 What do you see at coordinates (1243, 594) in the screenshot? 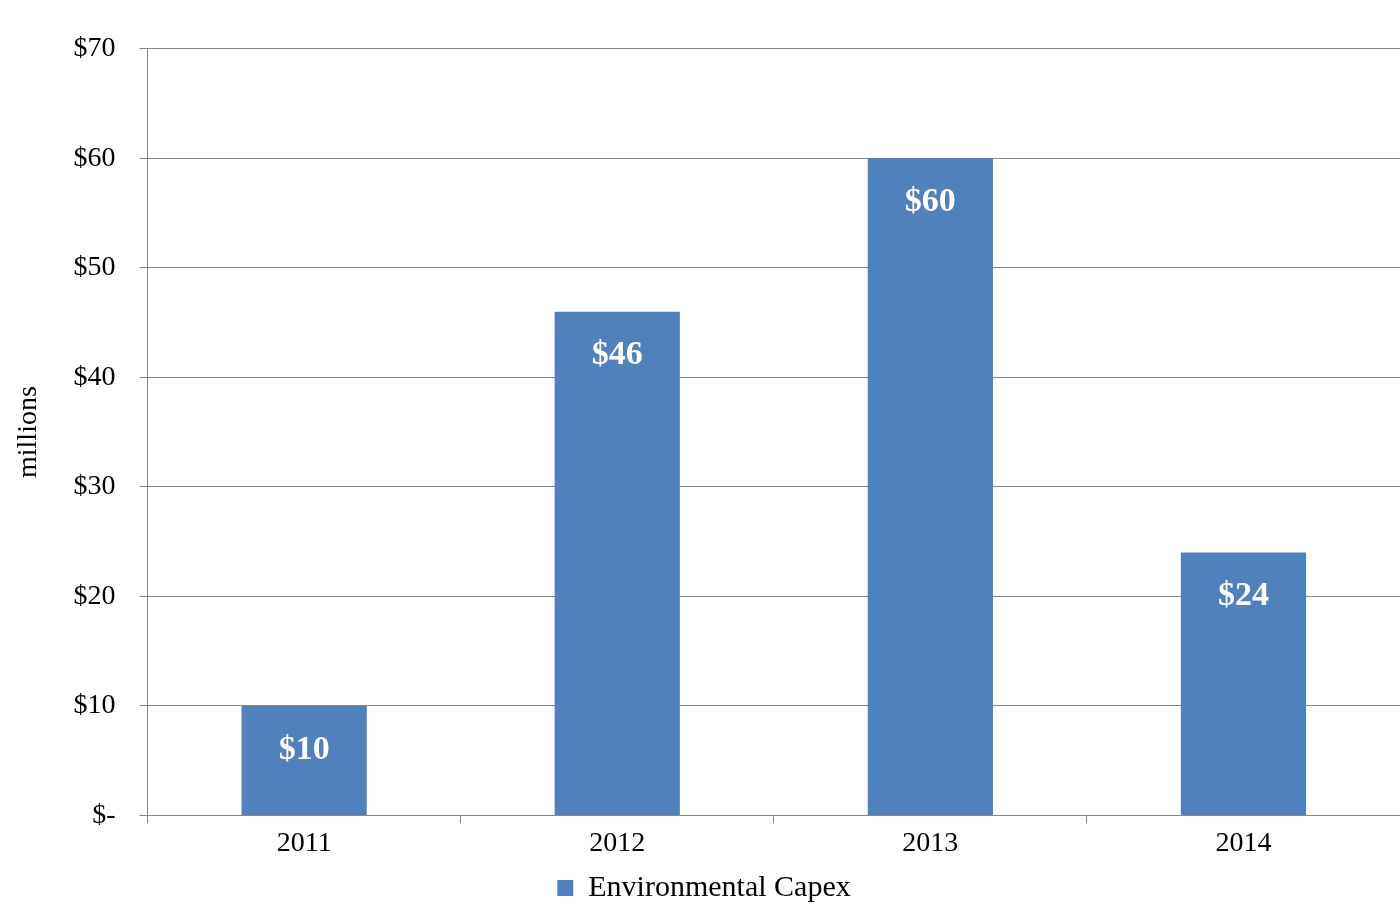
I see `data-label: $24` at bounding box center [1243, 594].